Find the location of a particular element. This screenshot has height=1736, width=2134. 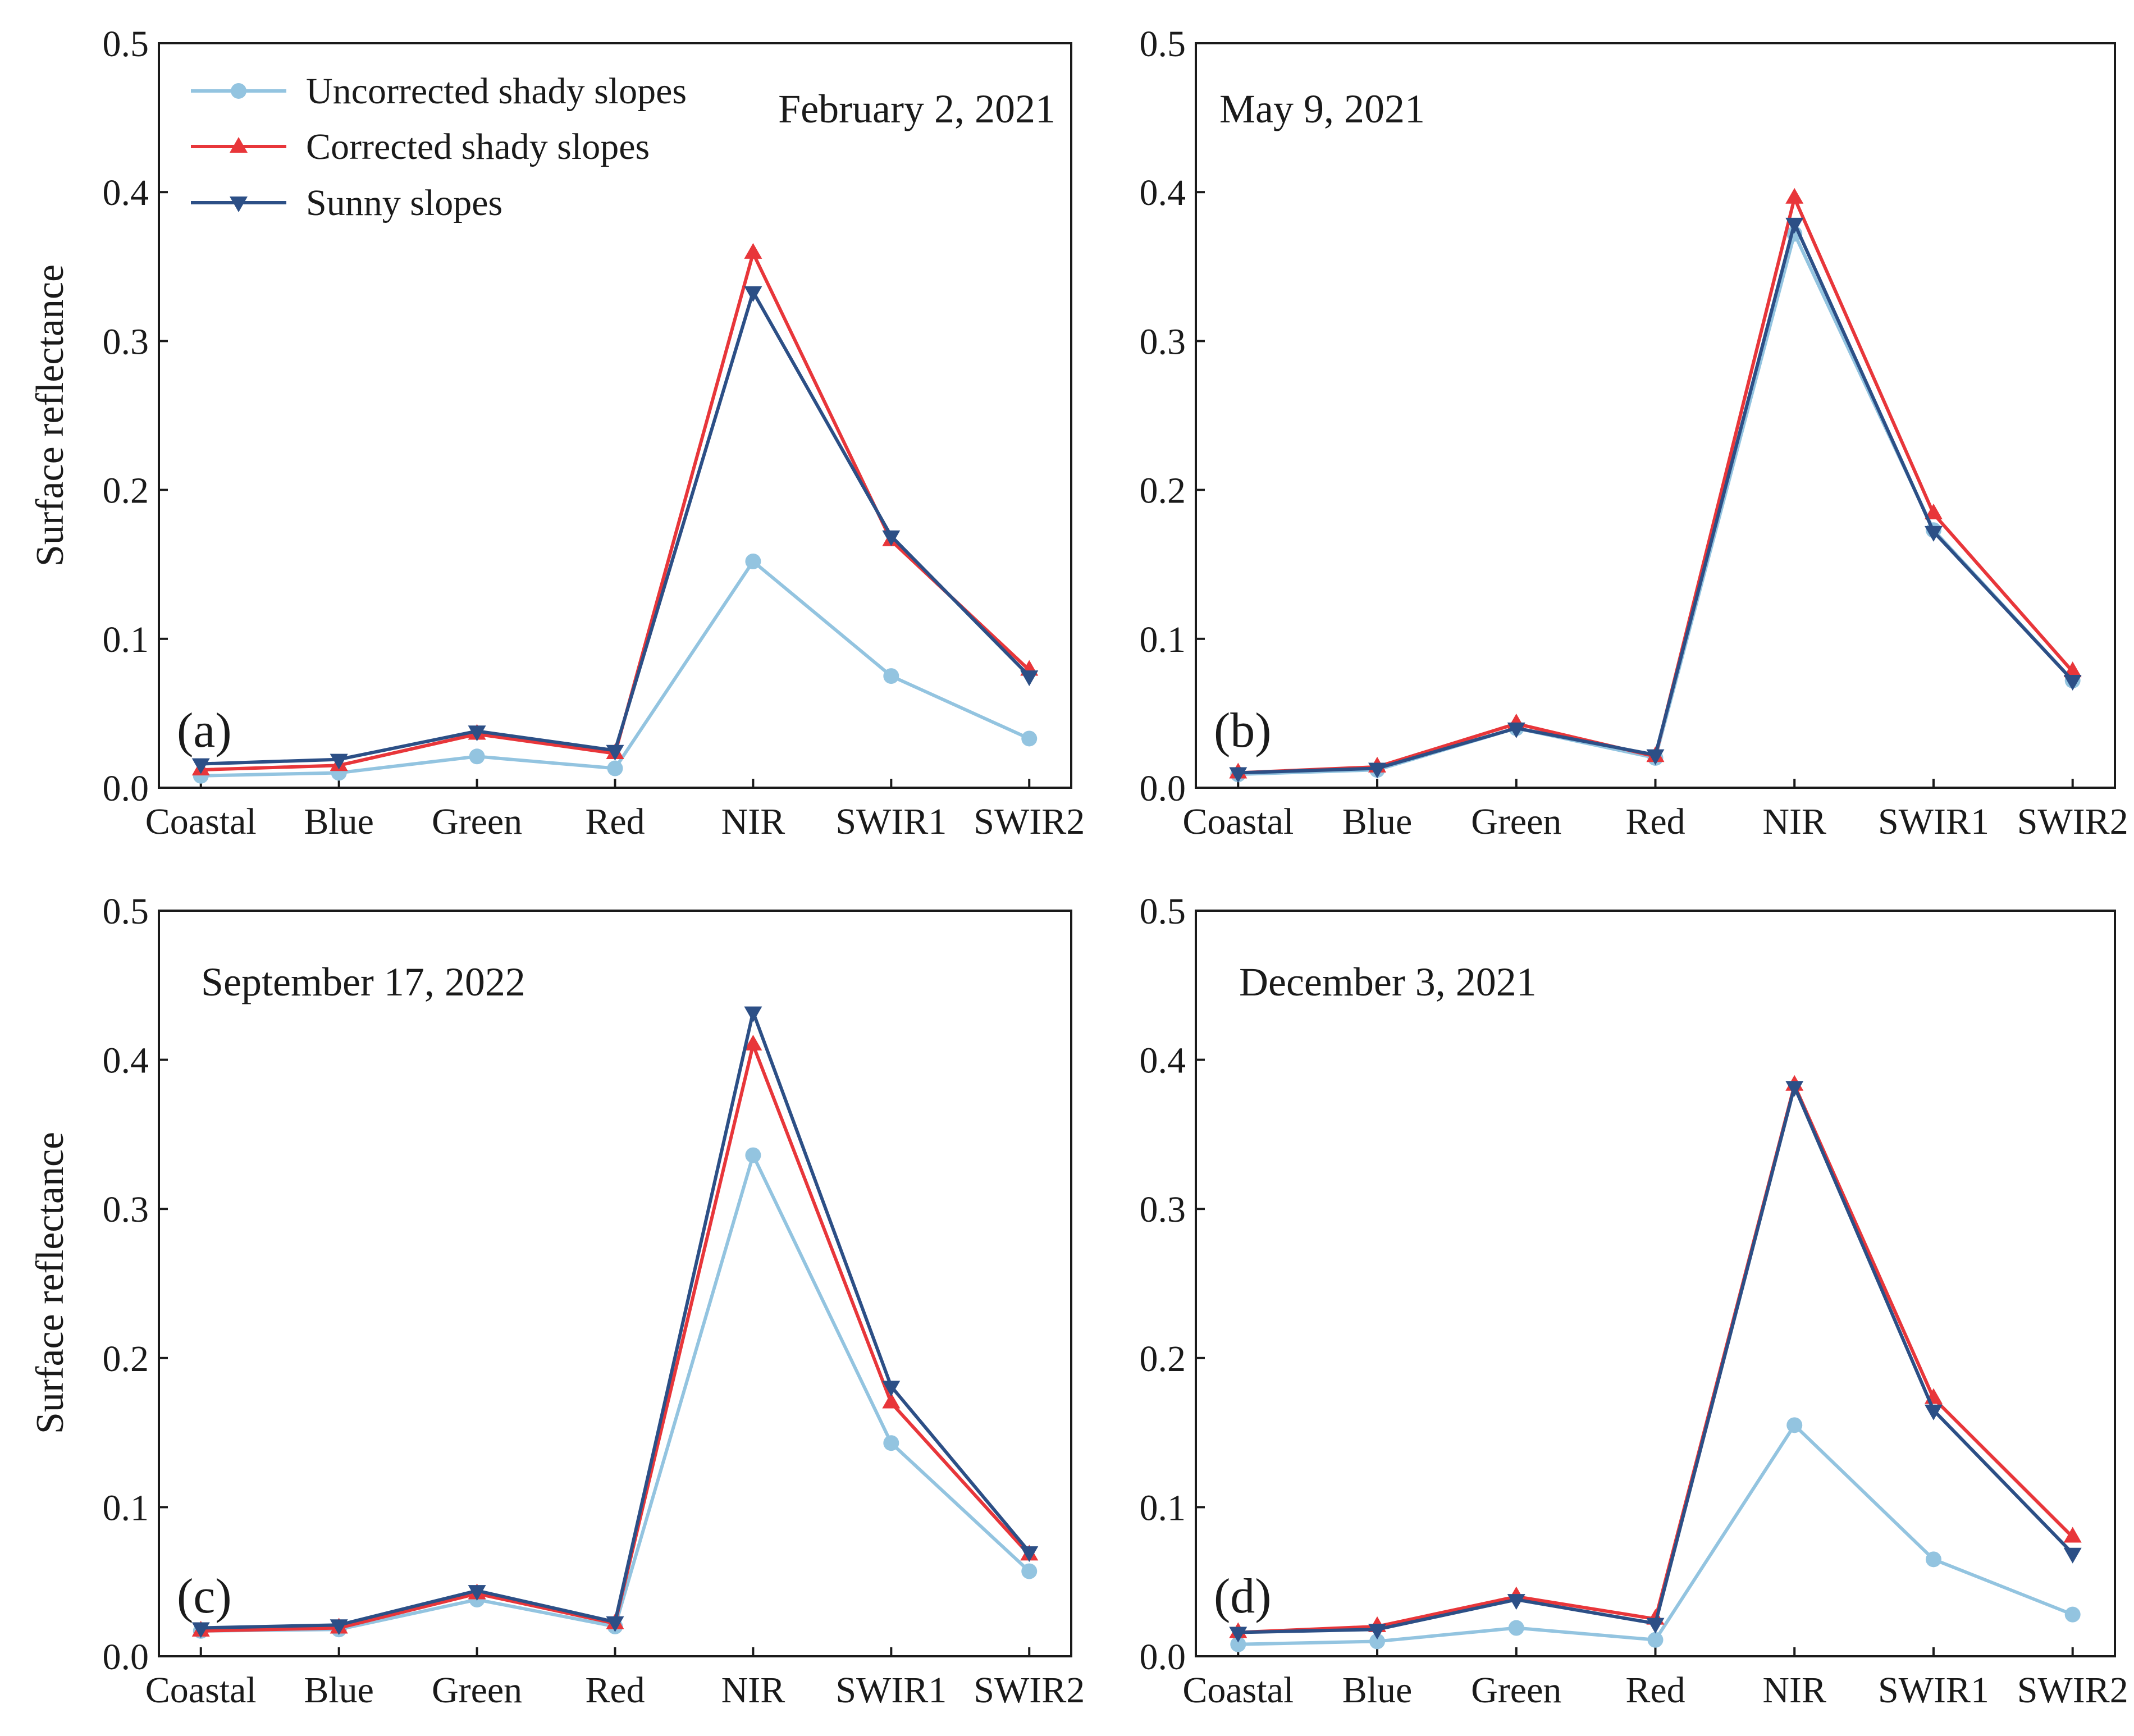

legend-marker-circle is located at coordinates (238, 91).